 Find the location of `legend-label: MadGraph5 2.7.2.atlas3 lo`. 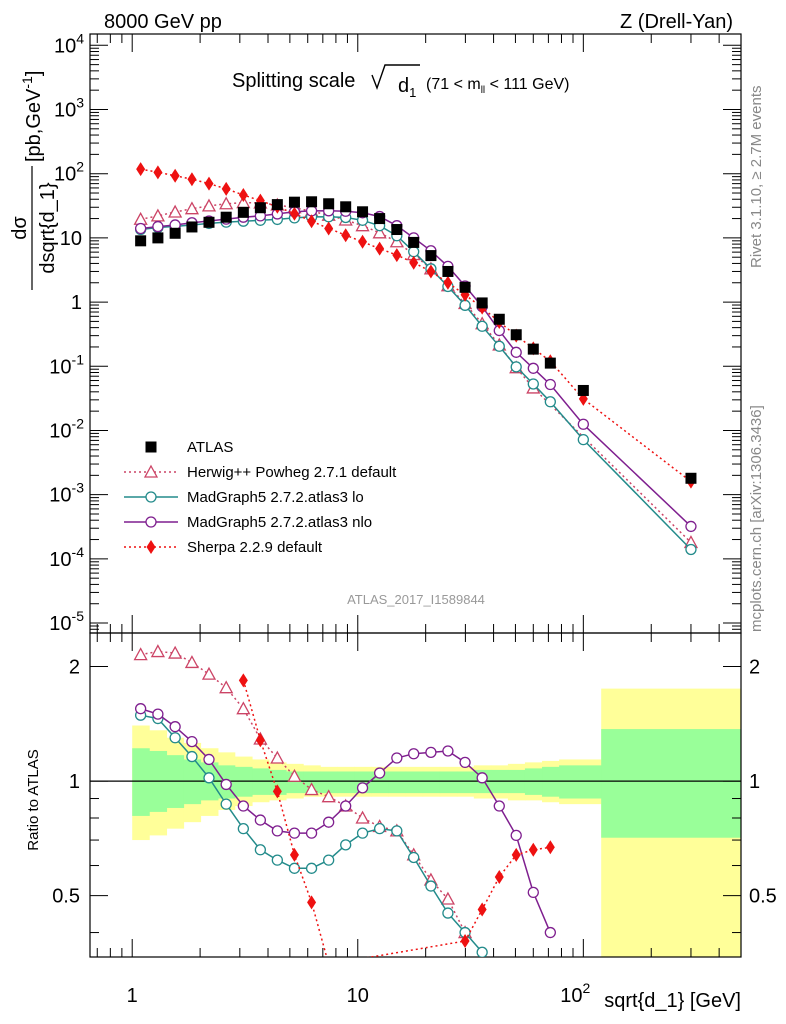

legend-label: MadGraph5 2.7.2.atlas3 lo is located at coordinates (275, 497).